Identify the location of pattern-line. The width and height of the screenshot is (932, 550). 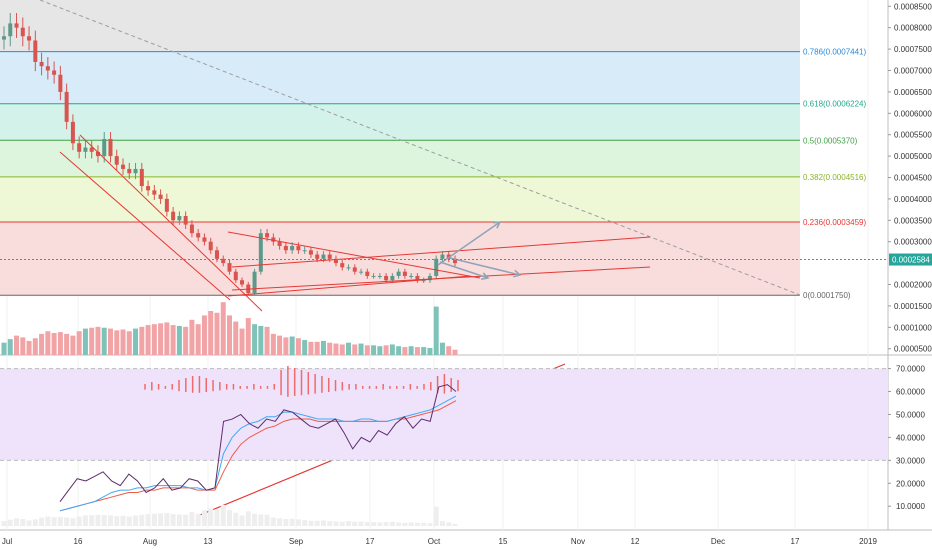
(441, 278).